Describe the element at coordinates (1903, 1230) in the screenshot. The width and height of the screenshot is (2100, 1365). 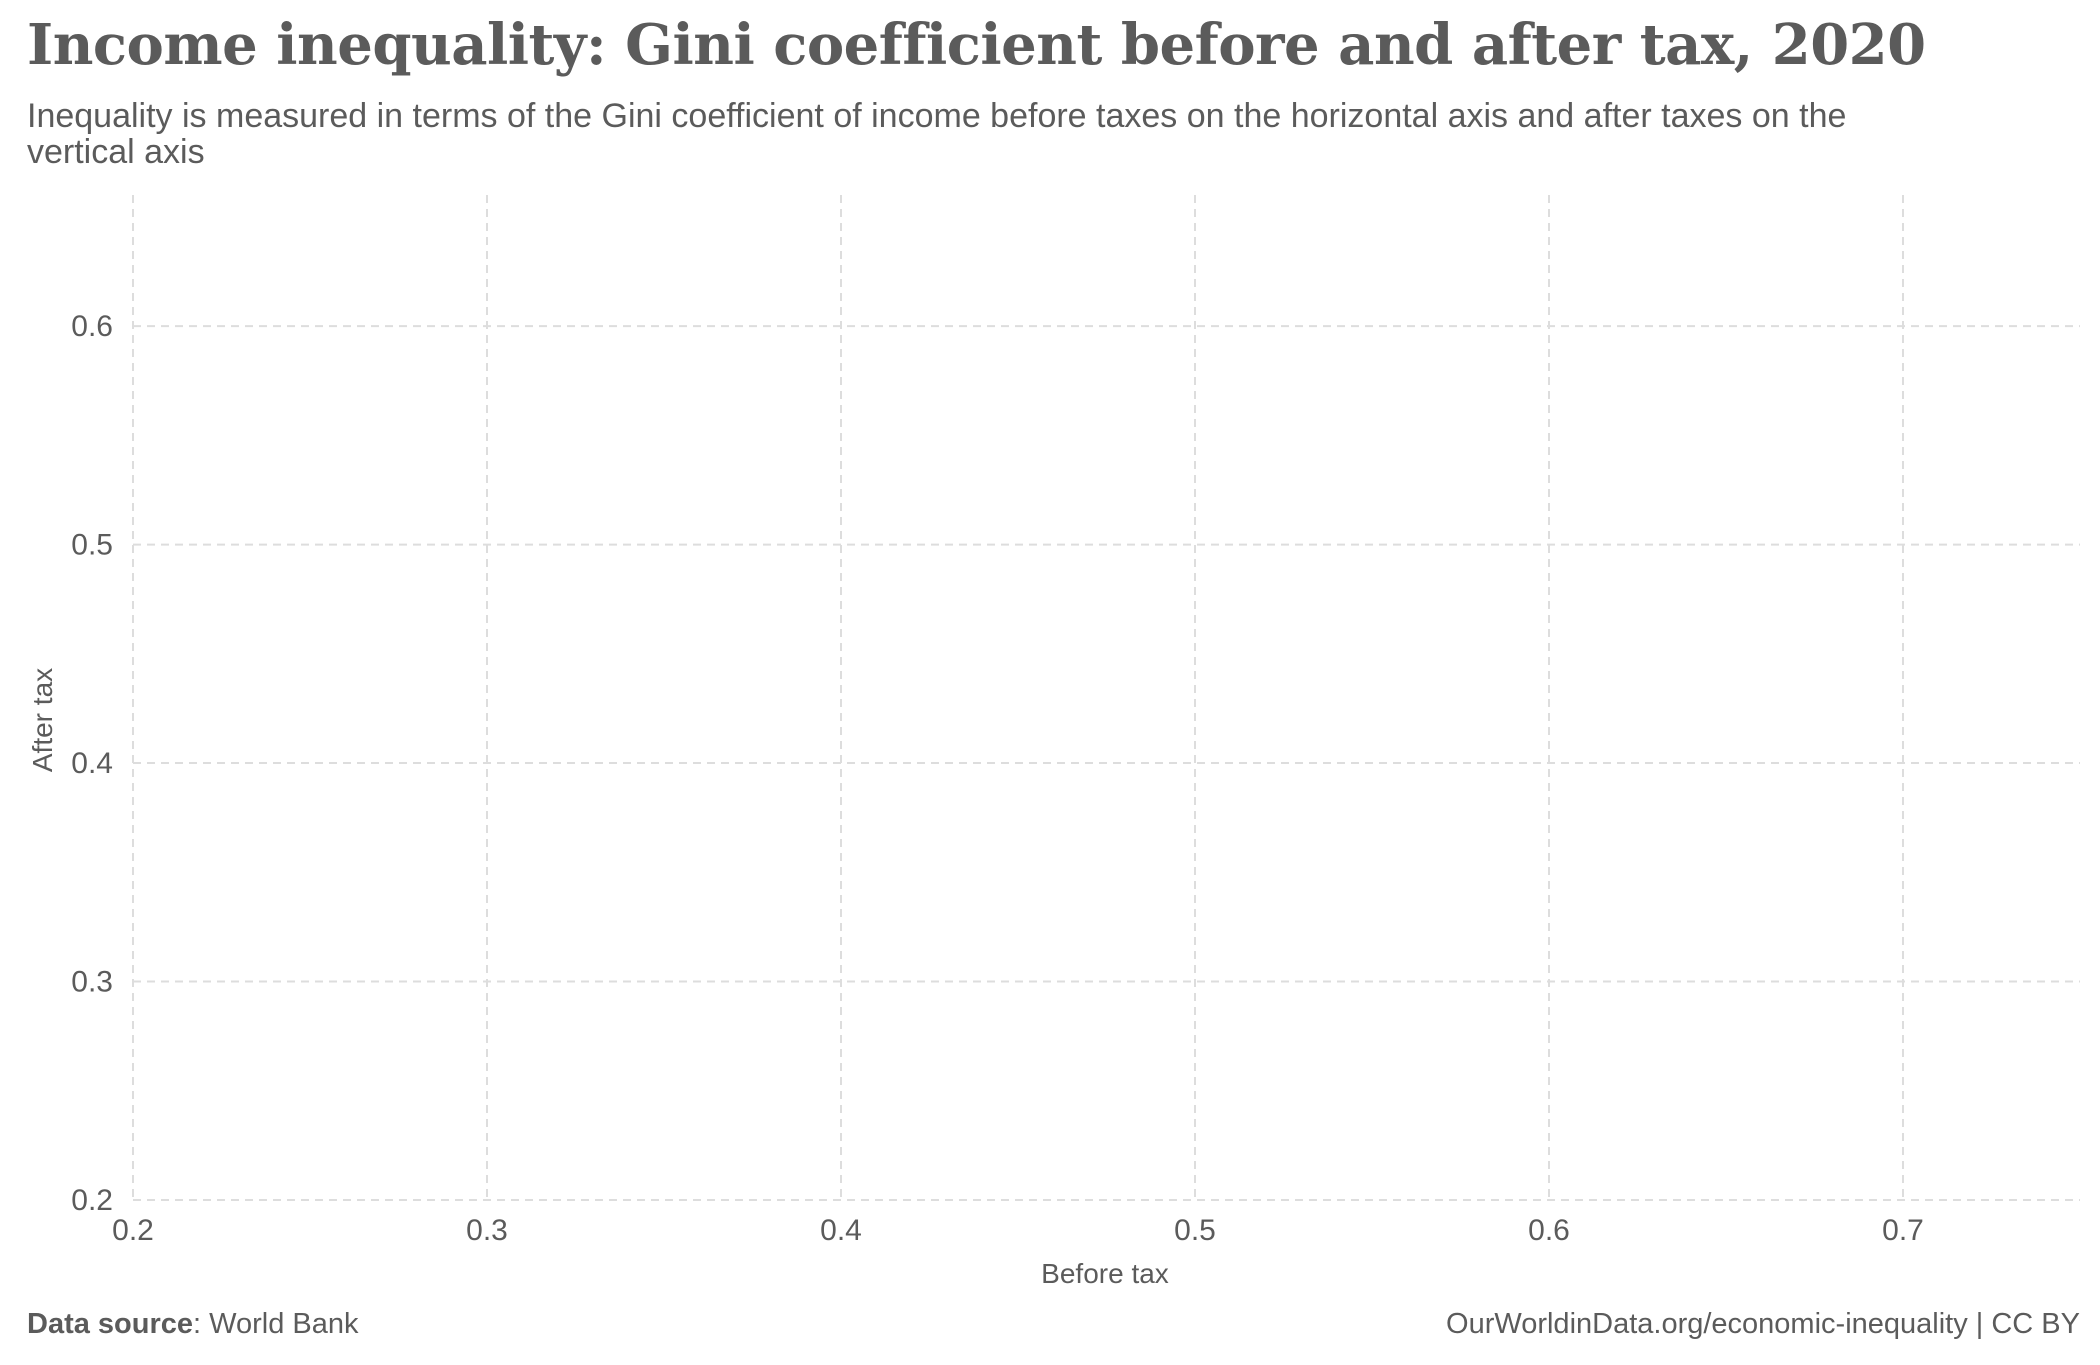
I see `x-tick-label: 0.7` at that location.